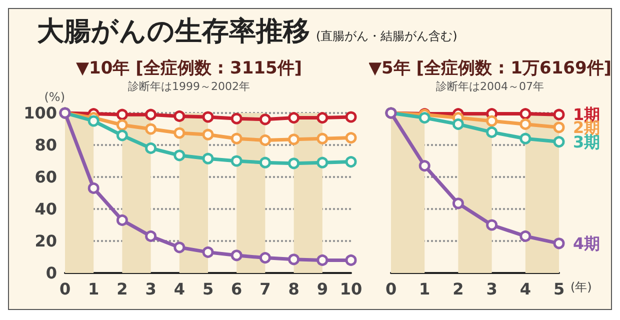 The image size is (620, 320). I want to click on text: 大腸がんの生存率推移, so click(173, 32).